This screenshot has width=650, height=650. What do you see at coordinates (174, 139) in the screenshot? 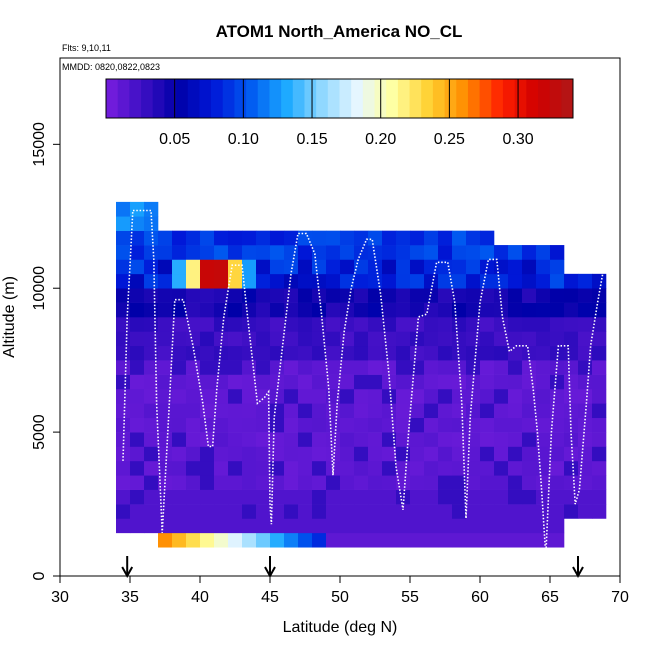
I see `colorbar-tick-label: 0.05` at bounding box center [174, 139].